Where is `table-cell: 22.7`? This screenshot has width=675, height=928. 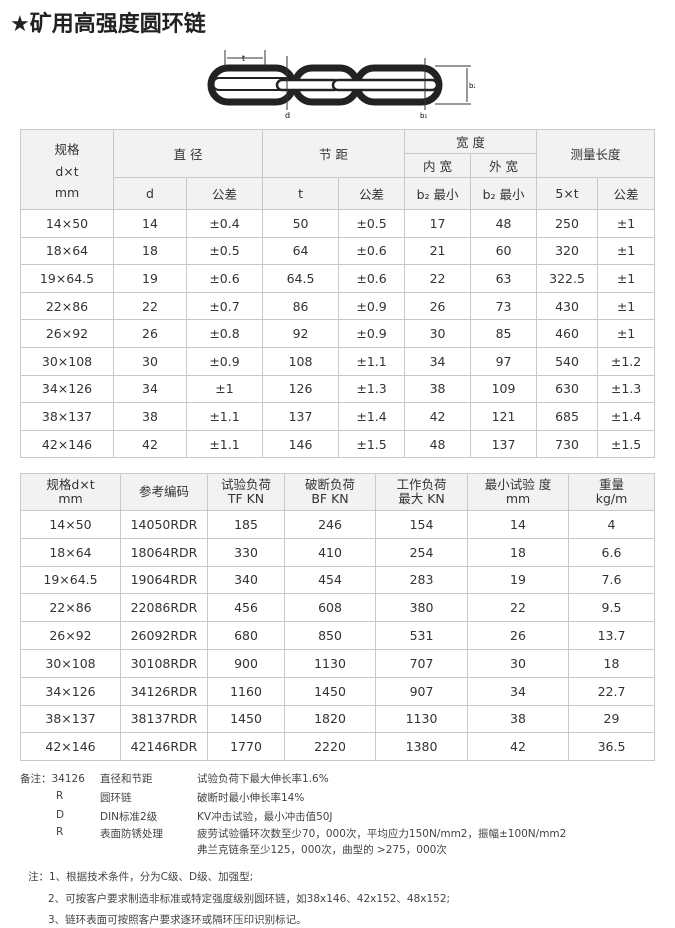
table-cell: 22.7 is located at coordinates (611, 691).